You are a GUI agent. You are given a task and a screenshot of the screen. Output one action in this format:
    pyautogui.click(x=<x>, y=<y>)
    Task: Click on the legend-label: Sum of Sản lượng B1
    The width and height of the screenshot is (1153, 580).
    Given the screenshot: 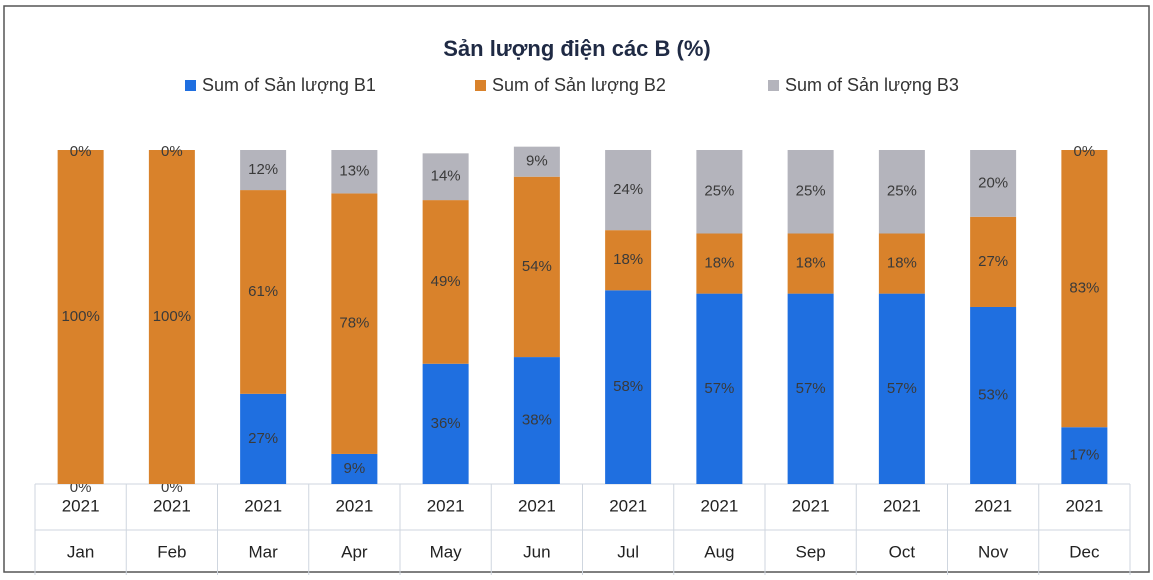 What is the action you would take?
    pyautogui.click(x=289, y=85)
    